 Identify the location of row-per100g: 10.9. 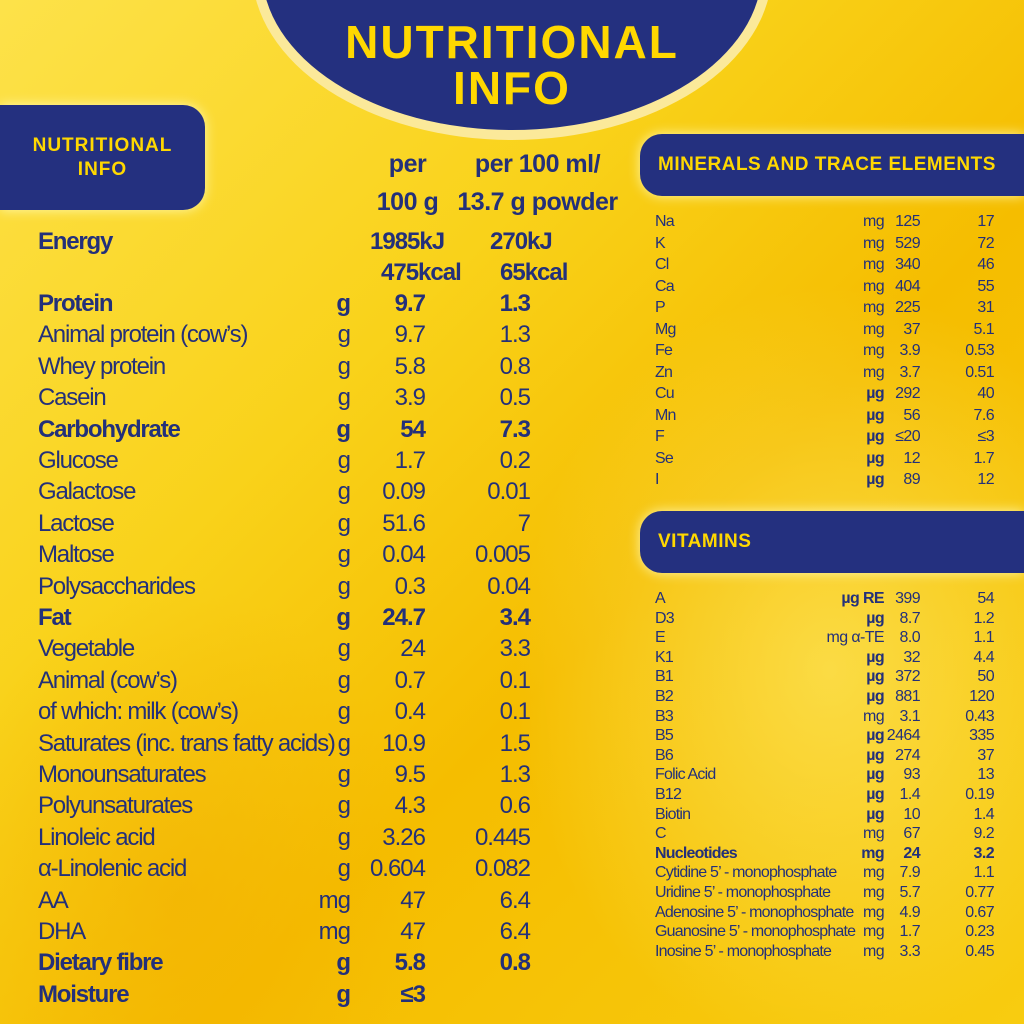
(404, 743).